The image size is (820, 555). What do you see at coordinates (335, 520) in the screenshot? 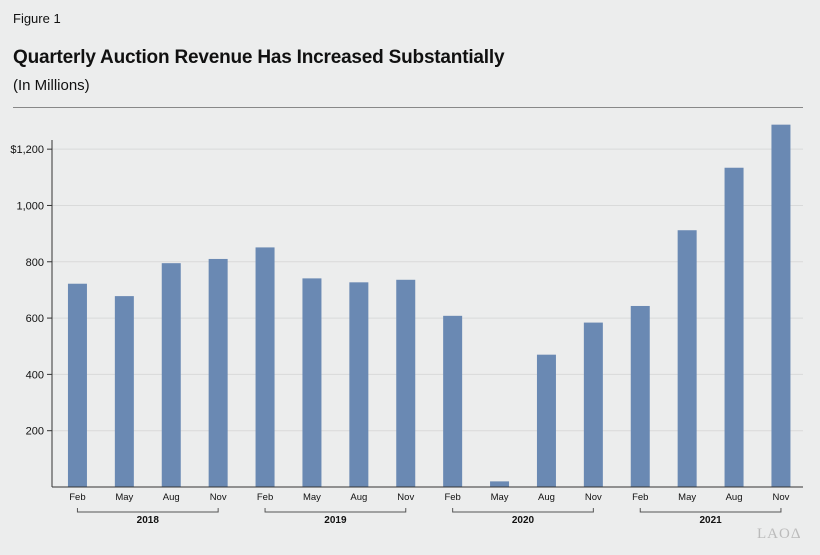
I see `year-label: 2019` at bounding box center [335, 520].